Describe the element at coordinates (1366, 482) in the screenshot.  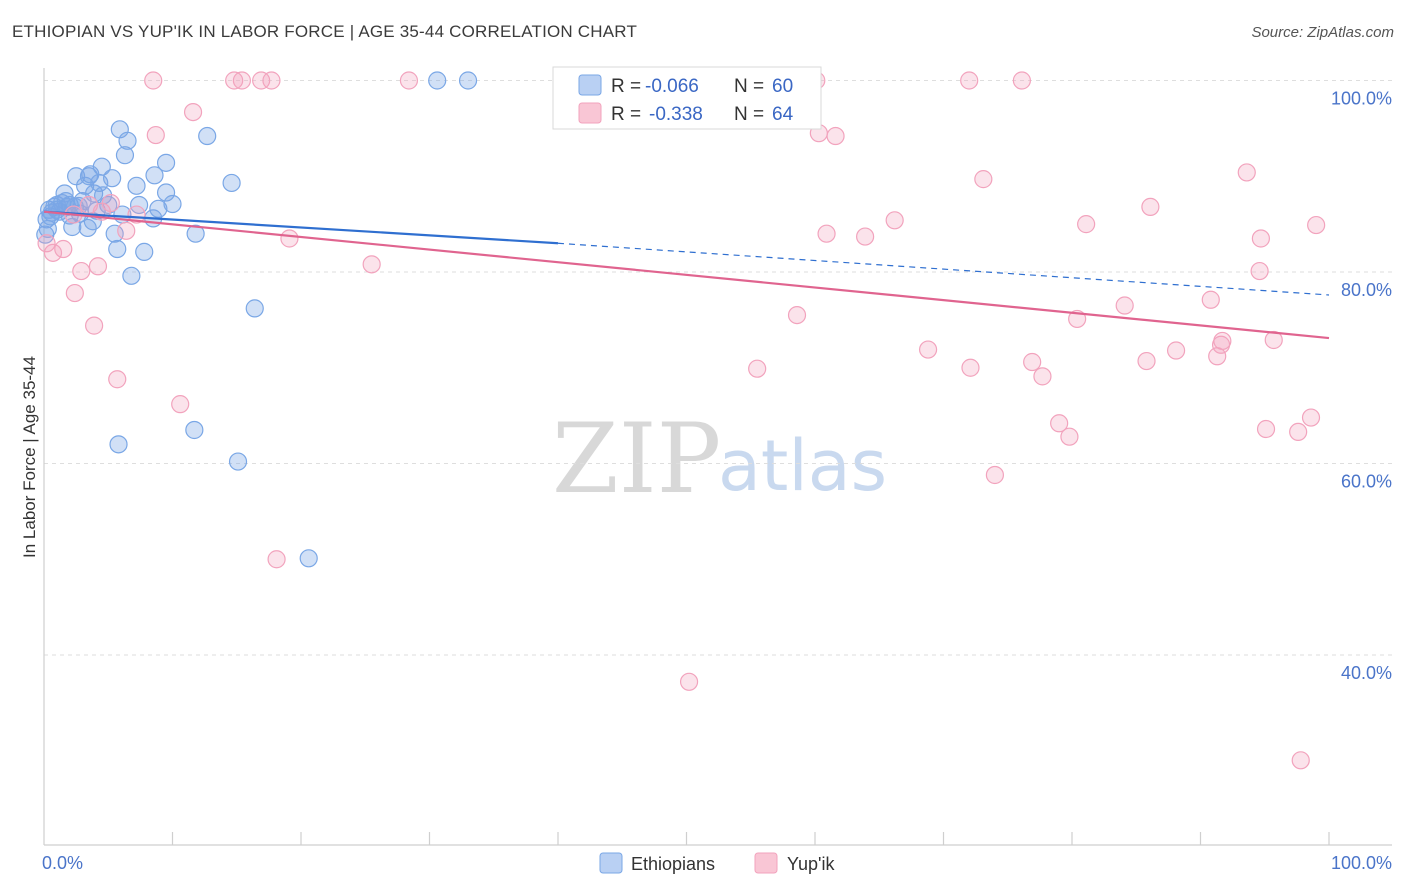
I see `y-tick-label-60: 60.0%` at that location.